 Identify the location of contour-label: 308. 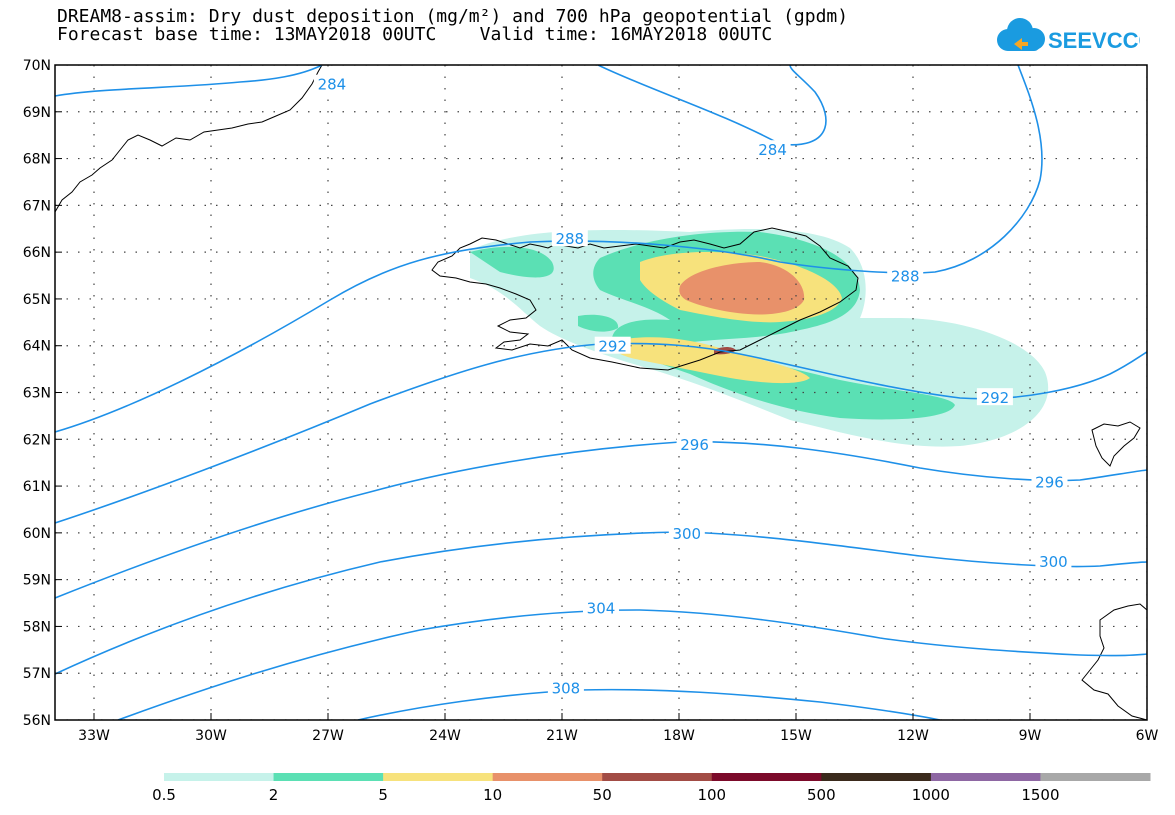
(566, 688).